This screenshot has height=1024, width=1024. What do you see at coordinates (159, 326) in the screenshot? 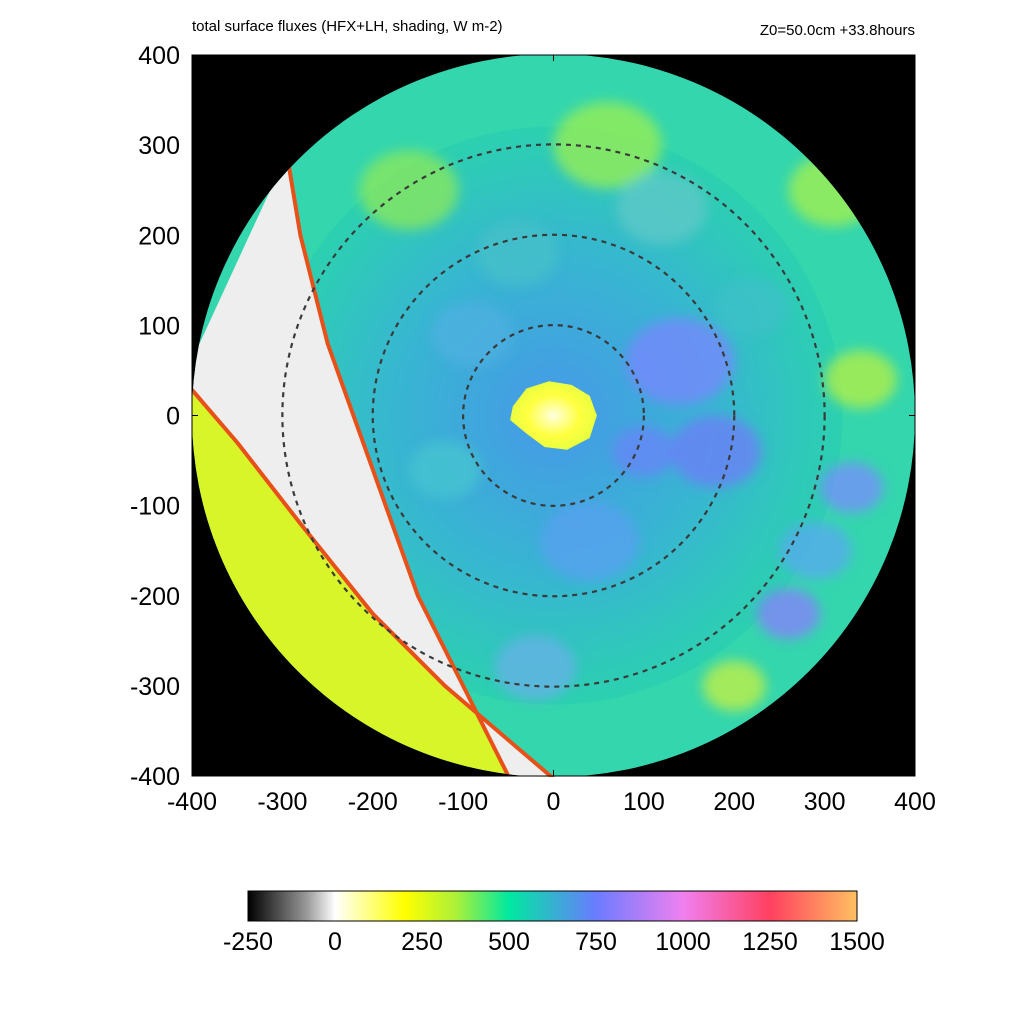
I see `y-tick-label: 100` at bounding box center [159, 326].